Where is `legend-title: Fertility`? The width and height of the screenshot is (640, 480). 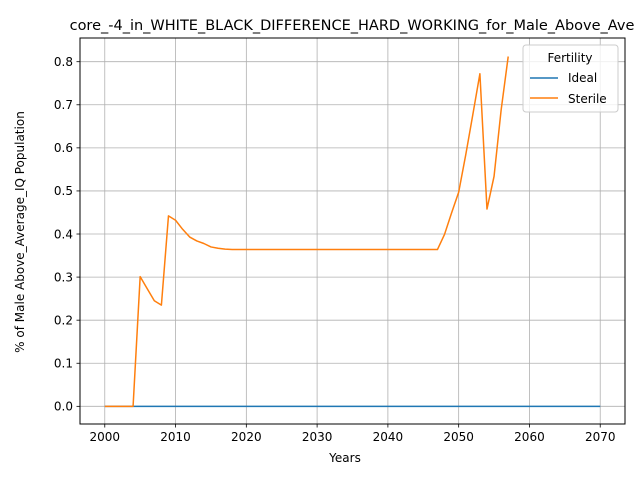 legend-title: Fertility is located at coordinates (569, 58).